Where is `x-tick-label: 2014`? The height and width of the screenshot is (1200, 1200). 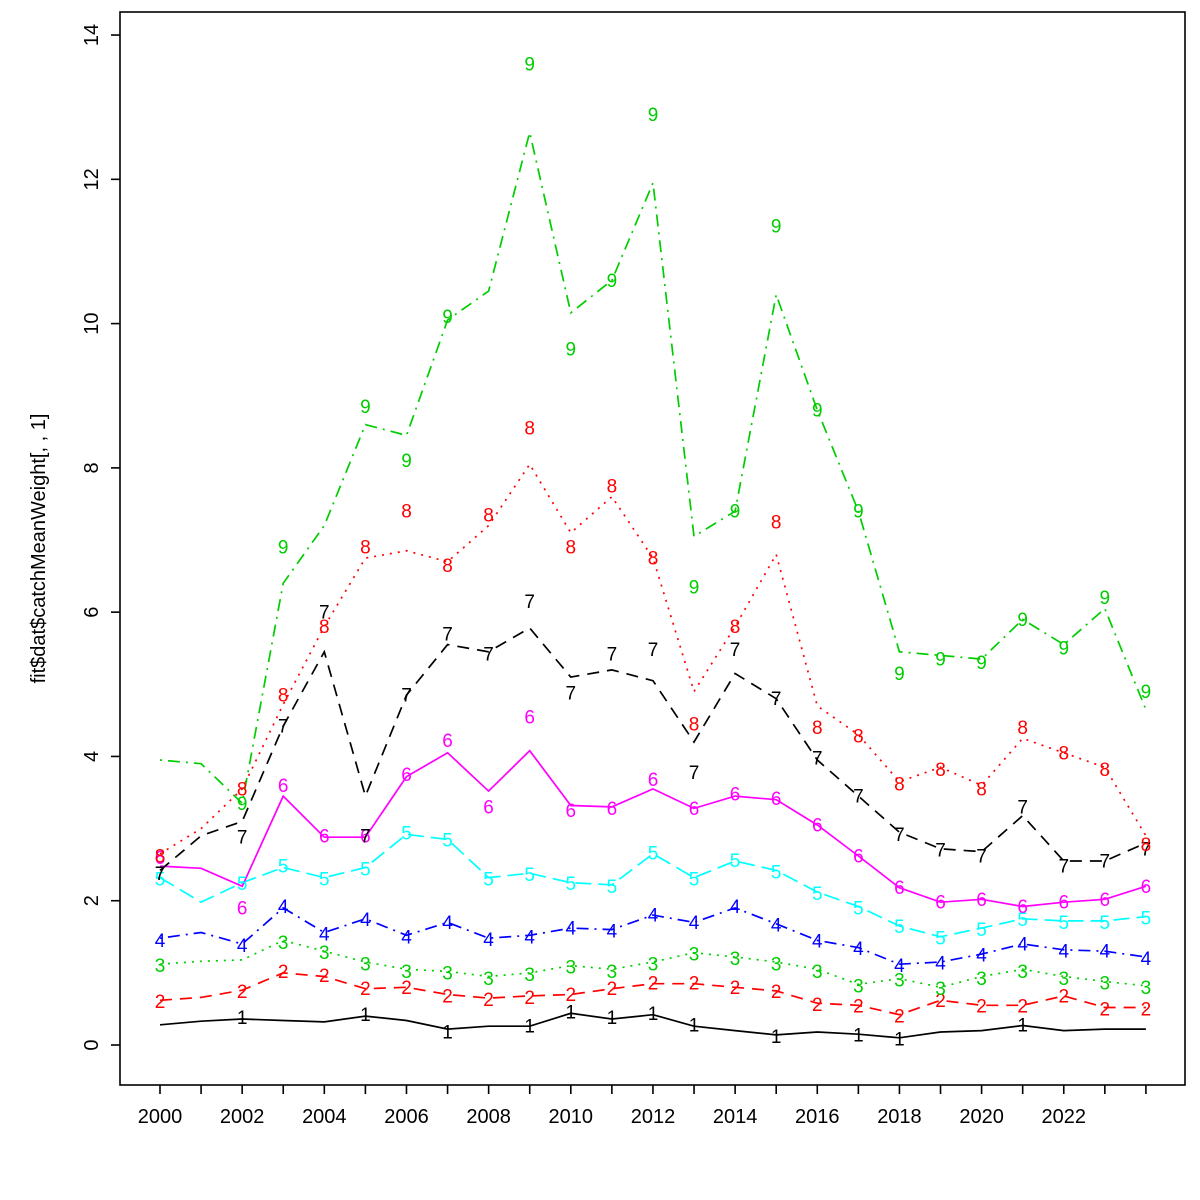 x-tick-label: 2014 is located at coordinates (735, 1117).